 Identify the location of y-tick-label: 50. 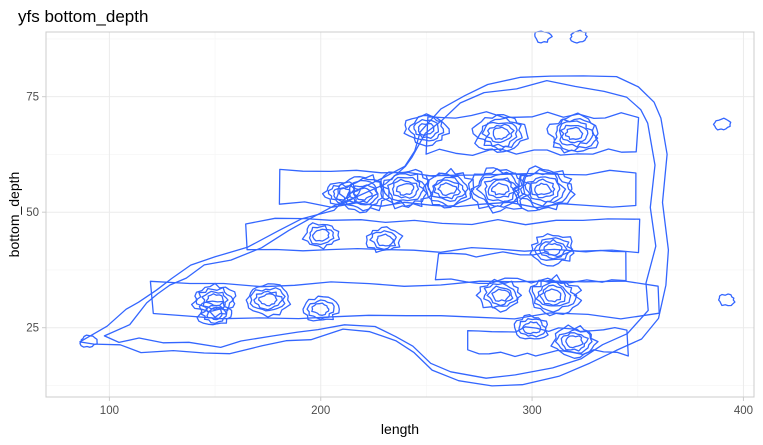
(32, 213).